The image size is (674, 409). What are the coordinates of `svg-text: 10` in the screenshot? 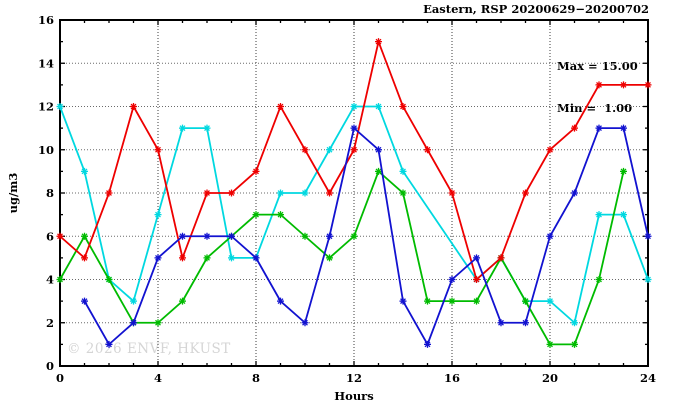 It's located at (46, 150).